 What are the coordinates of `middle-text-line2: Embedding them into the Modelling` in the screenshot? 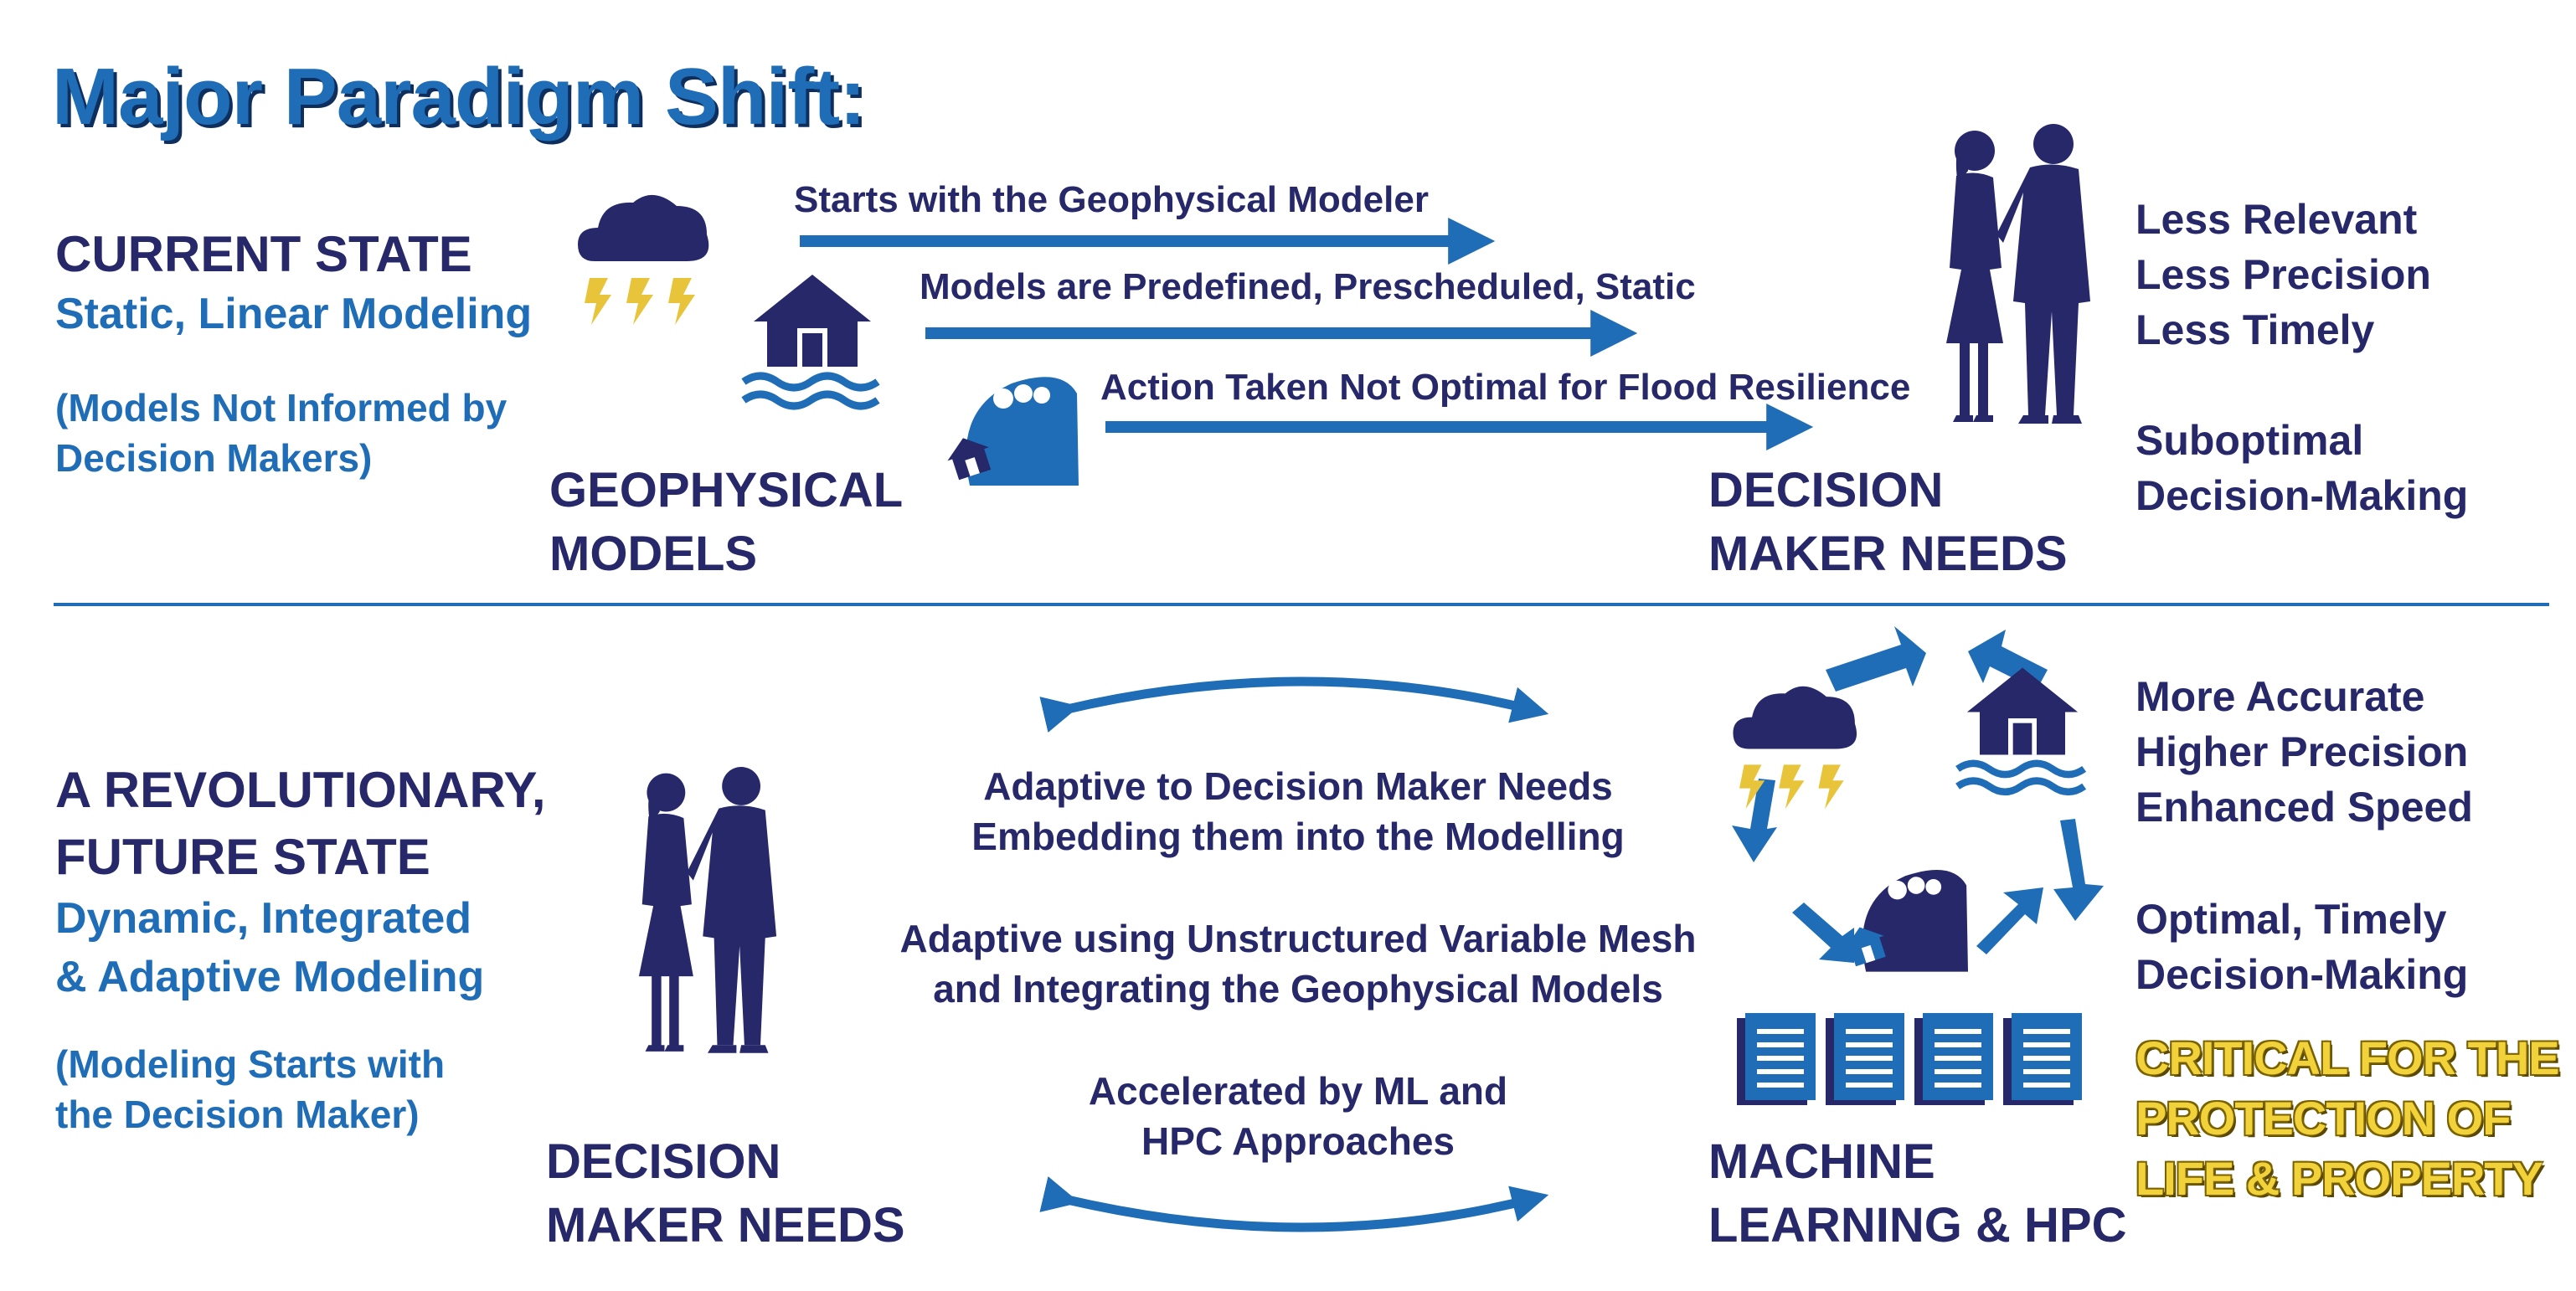 It's located at (1298, 836).